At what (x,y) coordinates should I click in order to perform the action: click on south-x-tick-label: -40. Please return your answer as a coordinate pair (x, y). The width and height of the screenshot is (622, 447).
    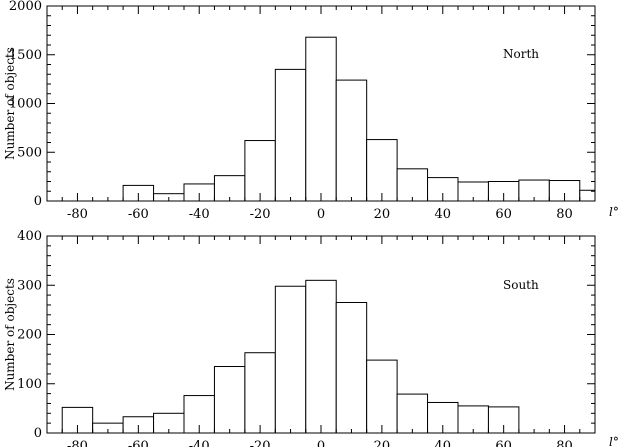
    Looking at the image, I should click on (199, 443).